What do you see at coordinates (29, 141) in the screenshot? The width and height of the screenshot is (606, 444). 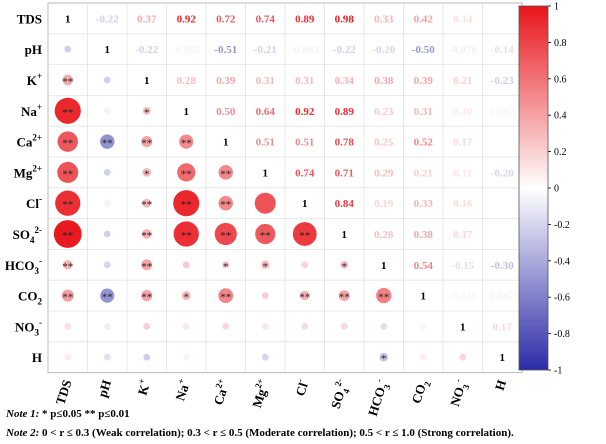 I see `row-label: Ca2+` at bounding box center [29, 141].